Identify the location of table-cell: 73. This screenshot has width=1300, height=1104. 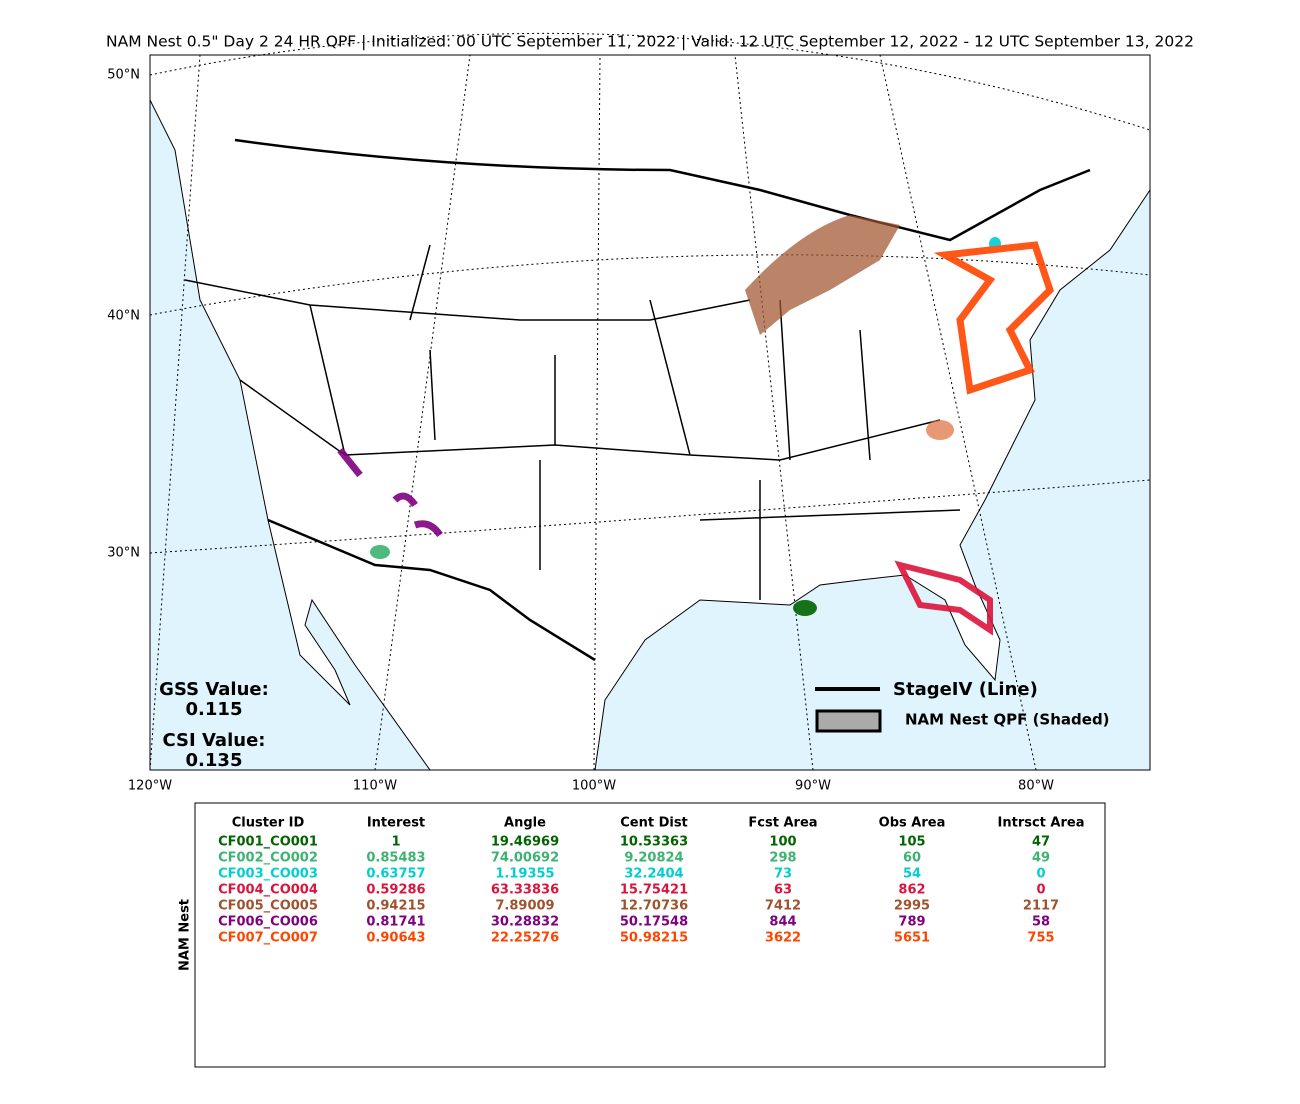
(783, 874).